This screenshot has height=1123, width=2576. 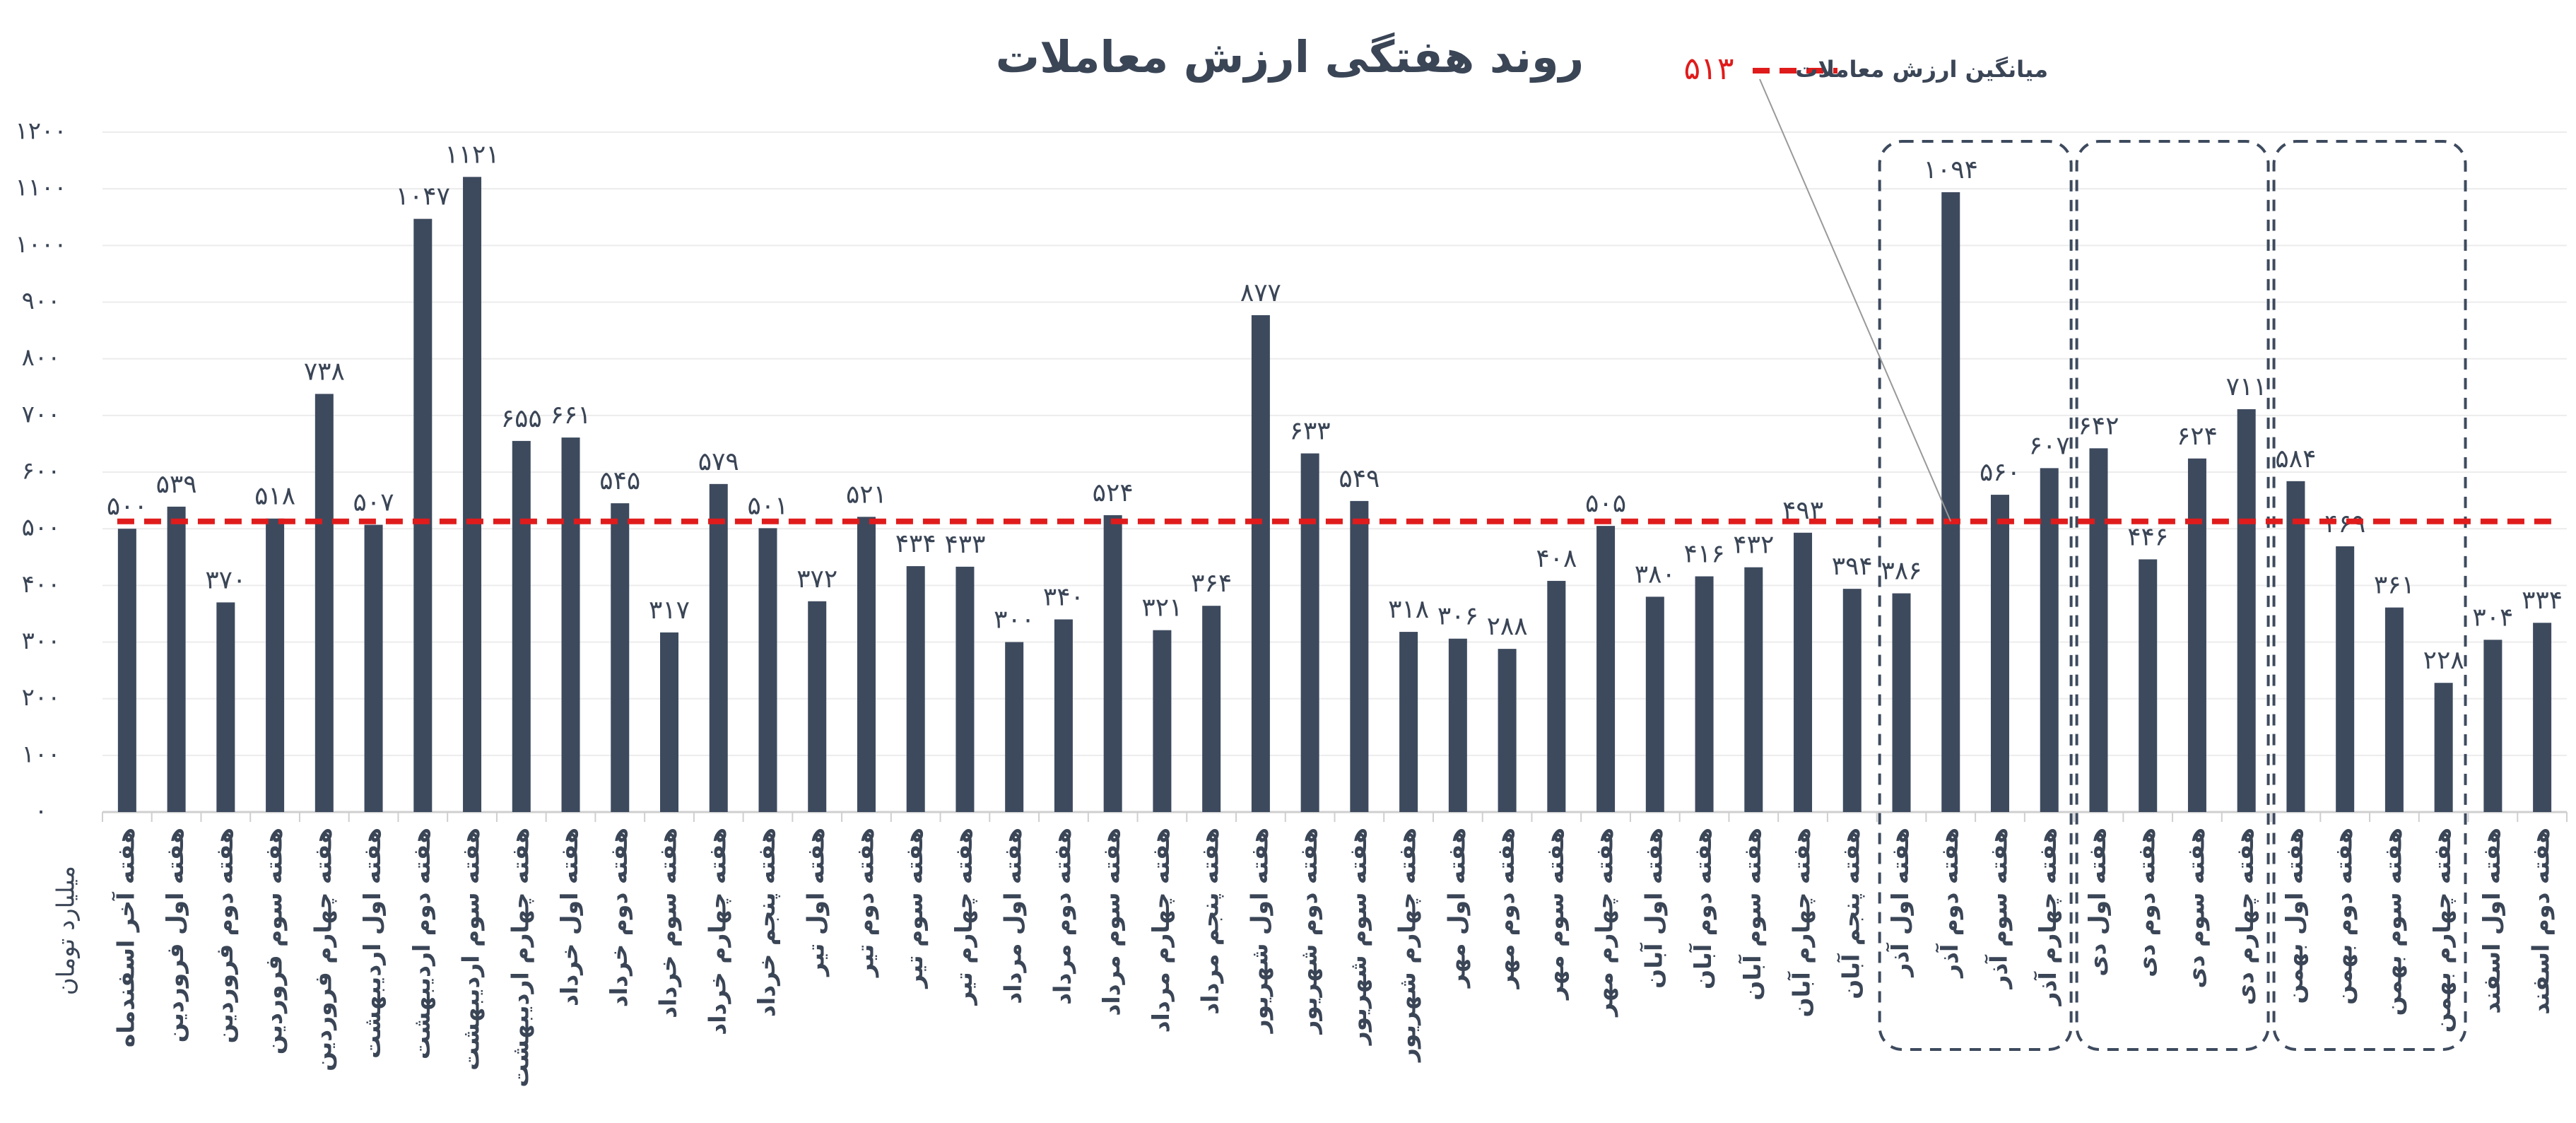 I want to click on y-tick-label: ۶۰۰, so click(x=41, y=471).